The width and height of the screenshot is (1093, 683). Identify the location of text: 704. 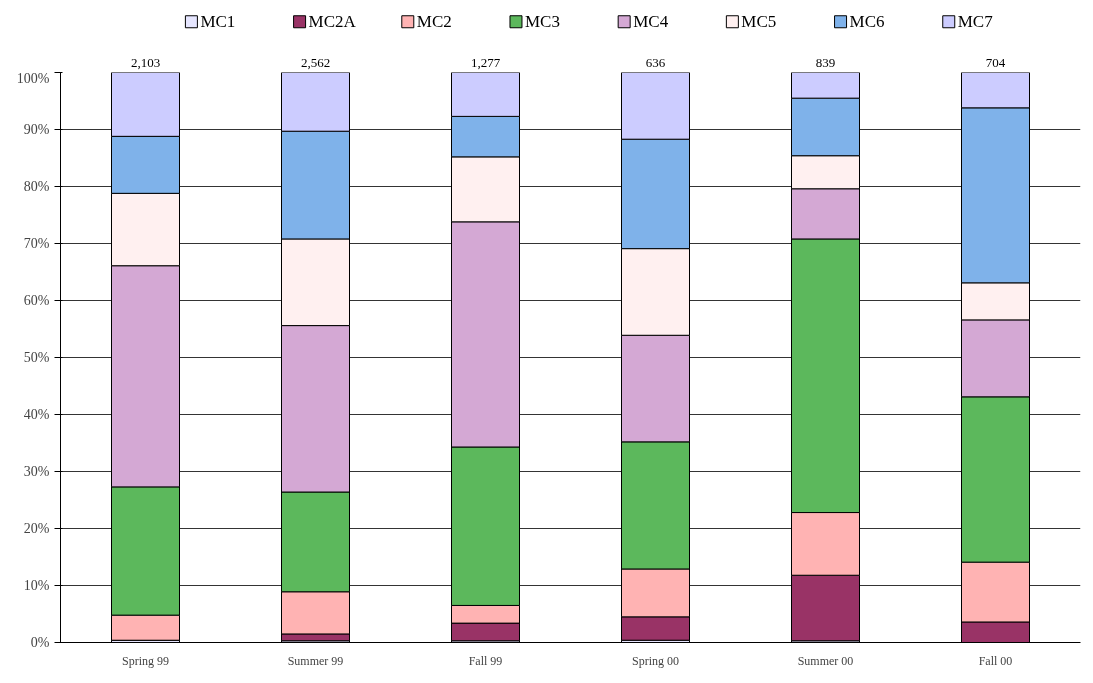
(995, 63).